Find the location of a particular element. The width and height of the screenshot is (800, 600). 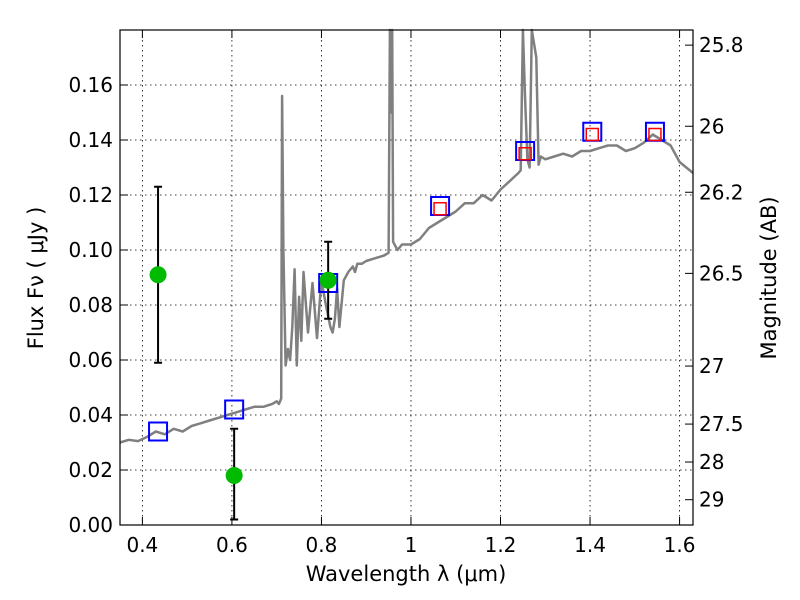

right-axis-tick-label: 25.8 is located at coordinates (721, 45).